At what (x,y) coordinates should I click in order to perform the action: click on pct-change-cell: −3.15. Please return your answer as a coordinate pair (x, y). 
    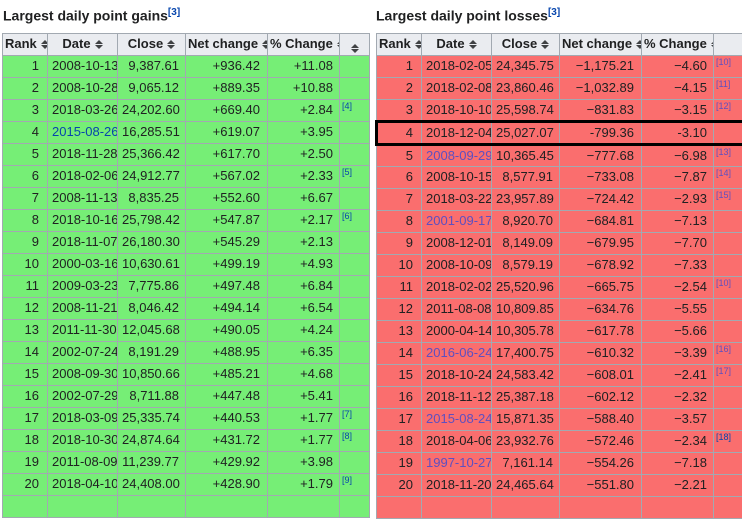
    Looking at the image, I should click on (678, 110).